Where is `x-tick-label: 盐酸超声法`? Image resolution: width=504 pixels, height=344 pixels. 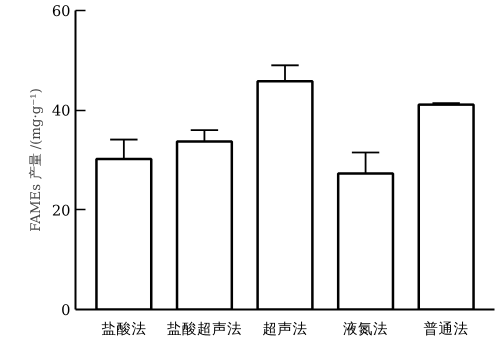
x-tick-label: 盐酸超声法 is located at coordinates (204, 329).